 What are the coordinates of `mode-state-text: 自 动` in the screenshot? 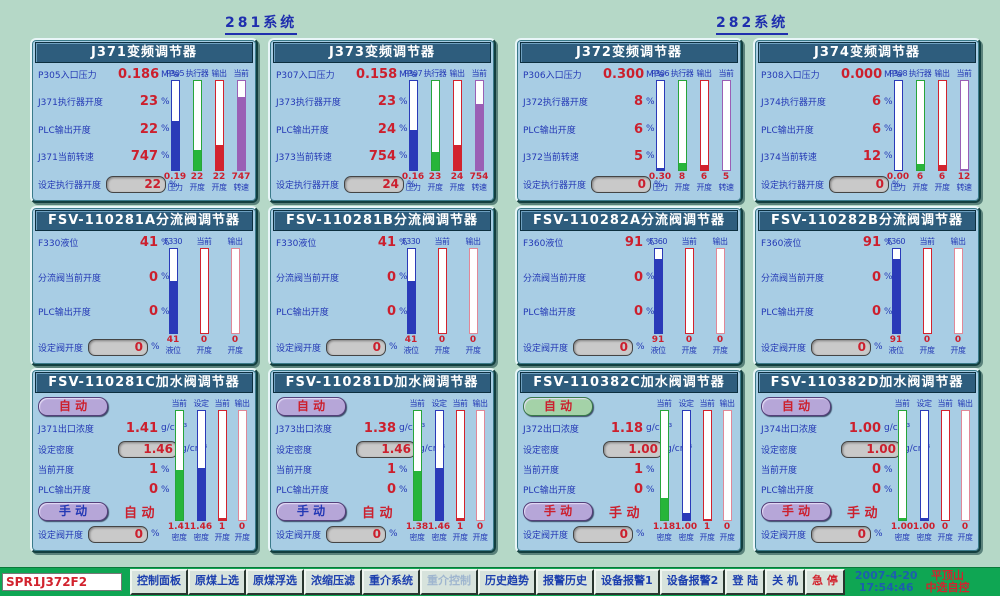 It's located at (139, 514).